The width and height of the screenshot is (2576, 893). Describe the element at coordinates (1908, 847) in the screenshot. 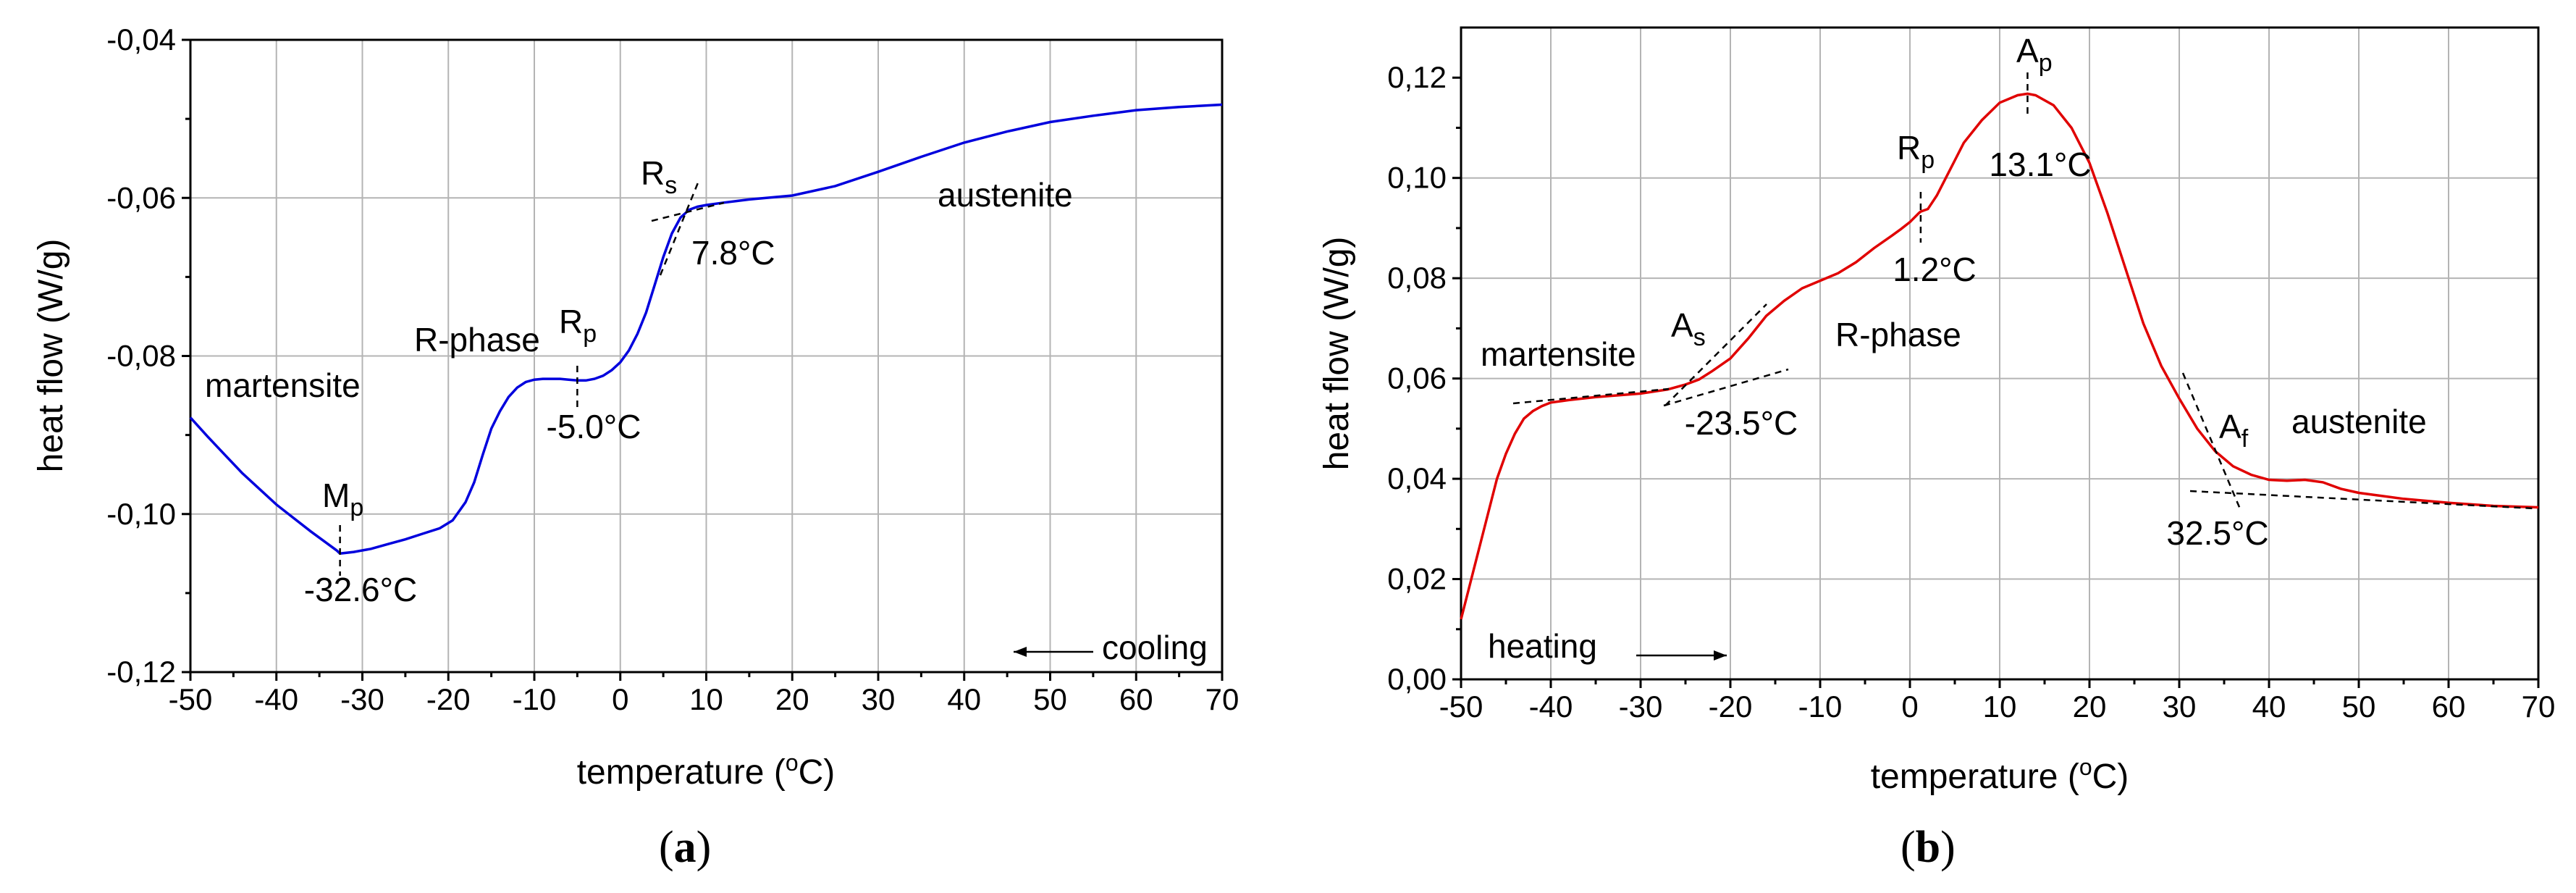

I see `panel-b-subfigure-open: (` at that location.